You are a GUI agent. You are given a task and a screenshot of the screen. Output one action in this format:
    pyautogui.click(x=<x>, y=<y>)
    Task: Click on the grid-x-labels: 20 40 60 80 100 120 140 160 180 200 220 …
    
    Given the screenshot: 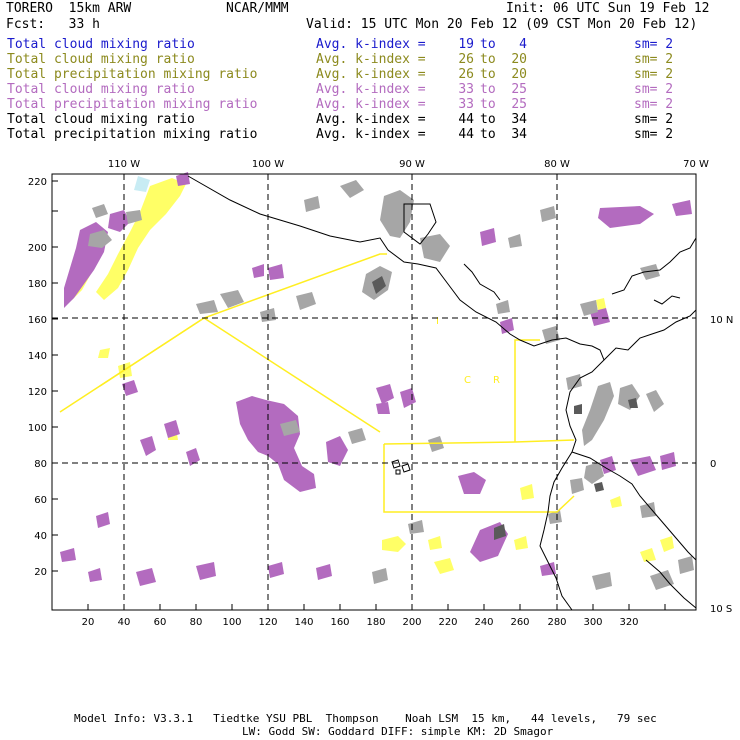 What is the action you would take?
    pyautogui.click(x=360, y=622)
    